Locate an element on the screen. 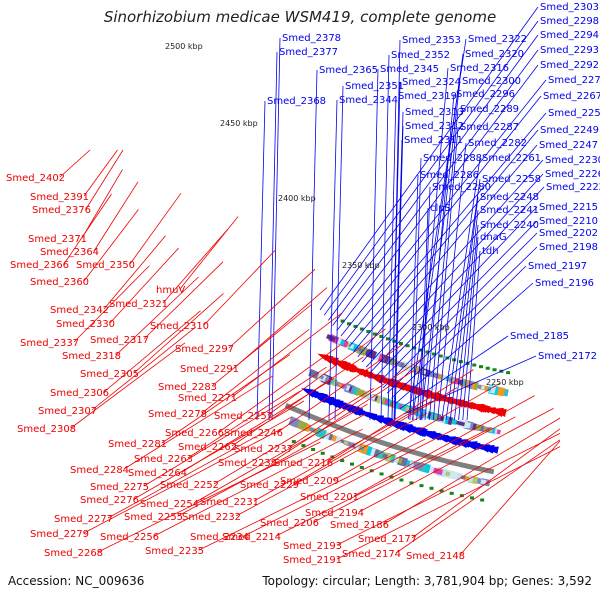 Image resolution: width=600 pixels, height=600 pixels. forward-gene-label: Smed_2198 is located at coordinates (568, 247).